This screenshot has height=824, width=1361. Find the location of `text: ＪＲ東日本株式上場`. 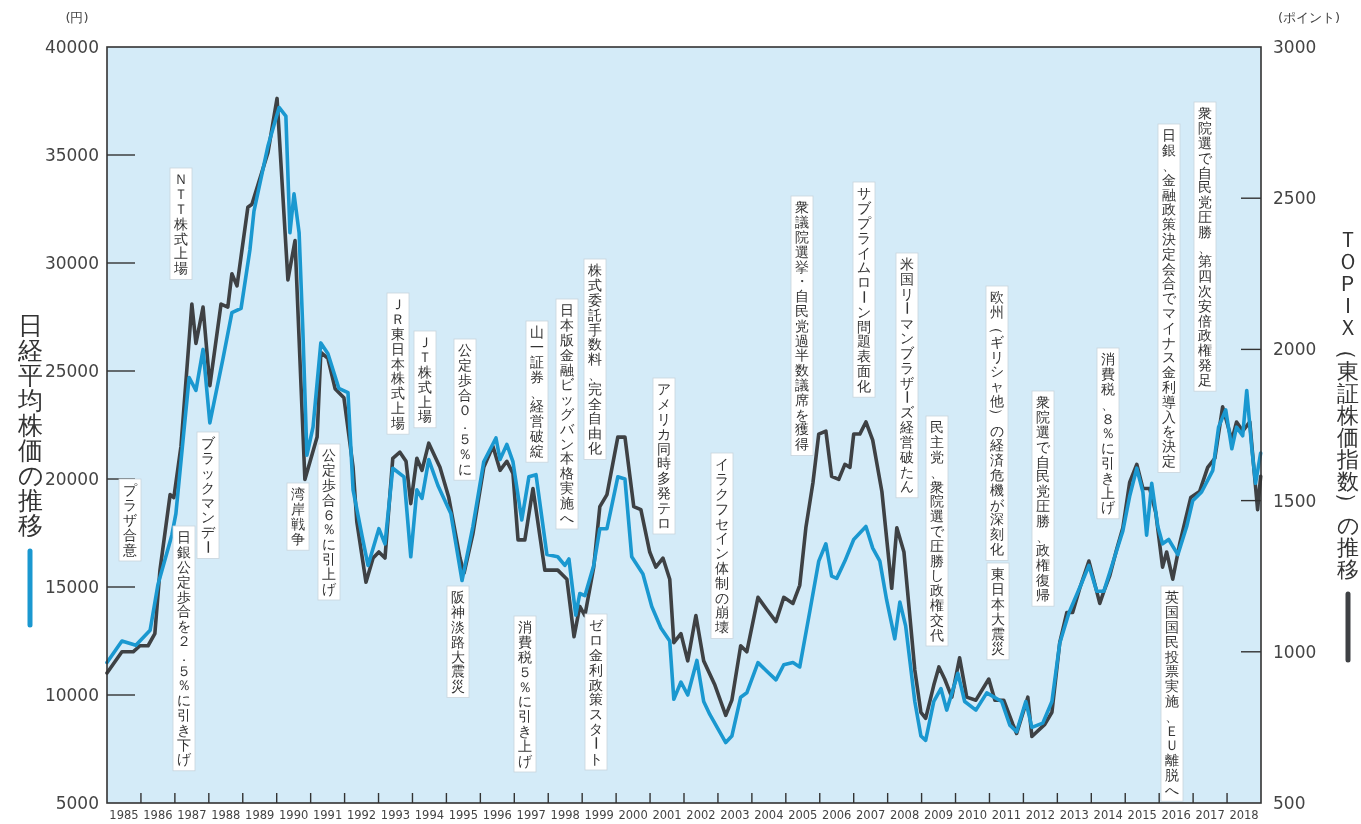

text: ＪＲ東日本株式上場 is located at coordinates (398, 363).